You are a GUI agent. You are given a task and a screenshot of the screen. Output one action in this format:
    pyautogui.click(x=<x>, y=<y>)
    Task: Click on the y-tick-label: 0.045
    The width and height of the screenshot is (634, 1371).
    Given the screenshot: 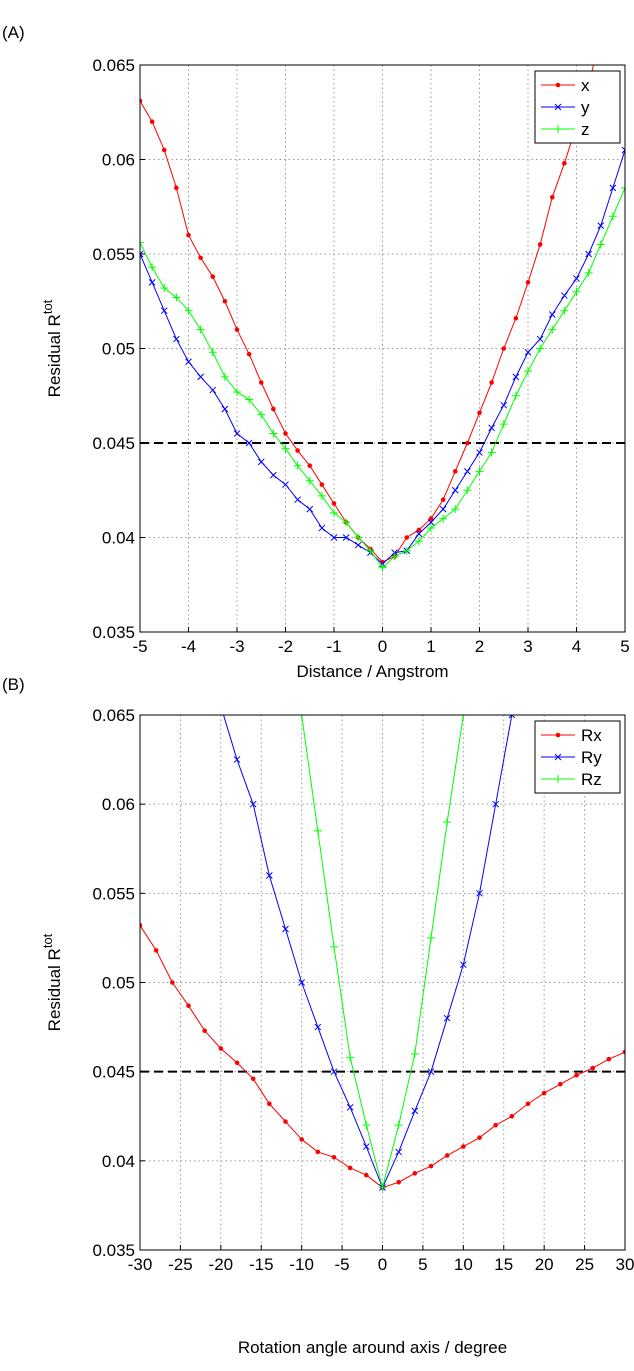 What is the action you would take?
    pyautogui.click(x=113, y=1072)
    